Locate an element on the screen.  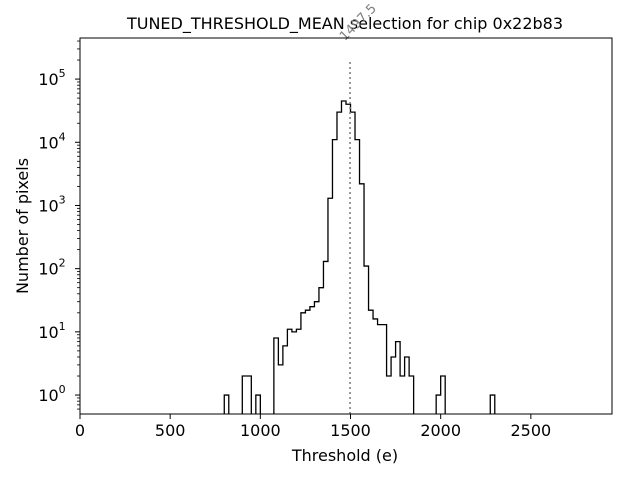
x-tick-label: 2000 is located at coordinates (440, 430).